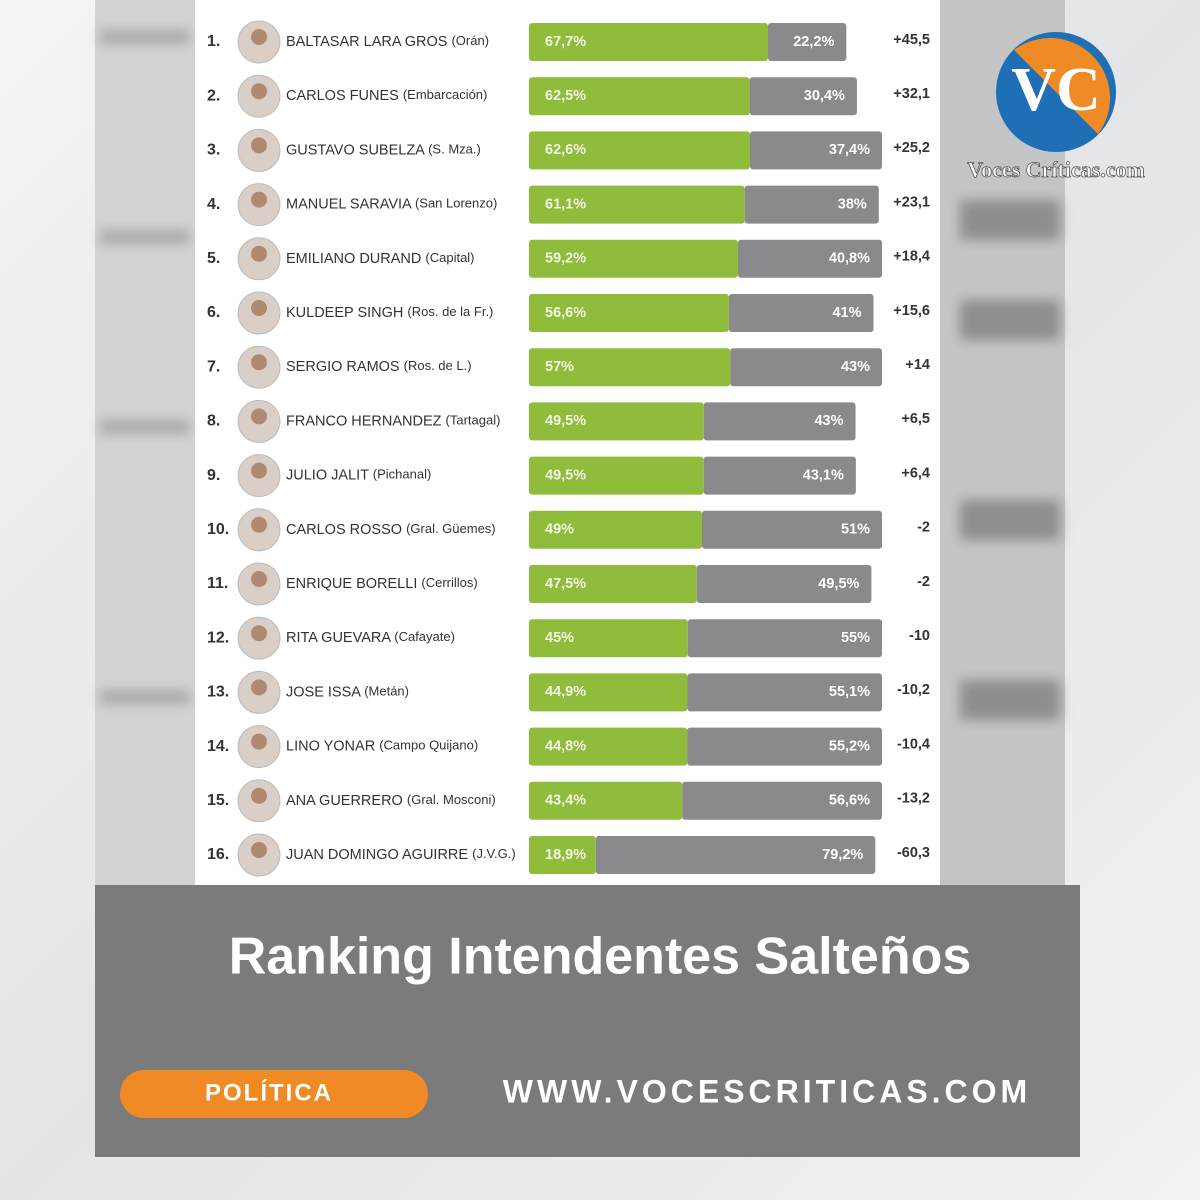 This screenshot has width=1200, height=1200. I want to click on value-label: 47,5%, so click(565, 584).